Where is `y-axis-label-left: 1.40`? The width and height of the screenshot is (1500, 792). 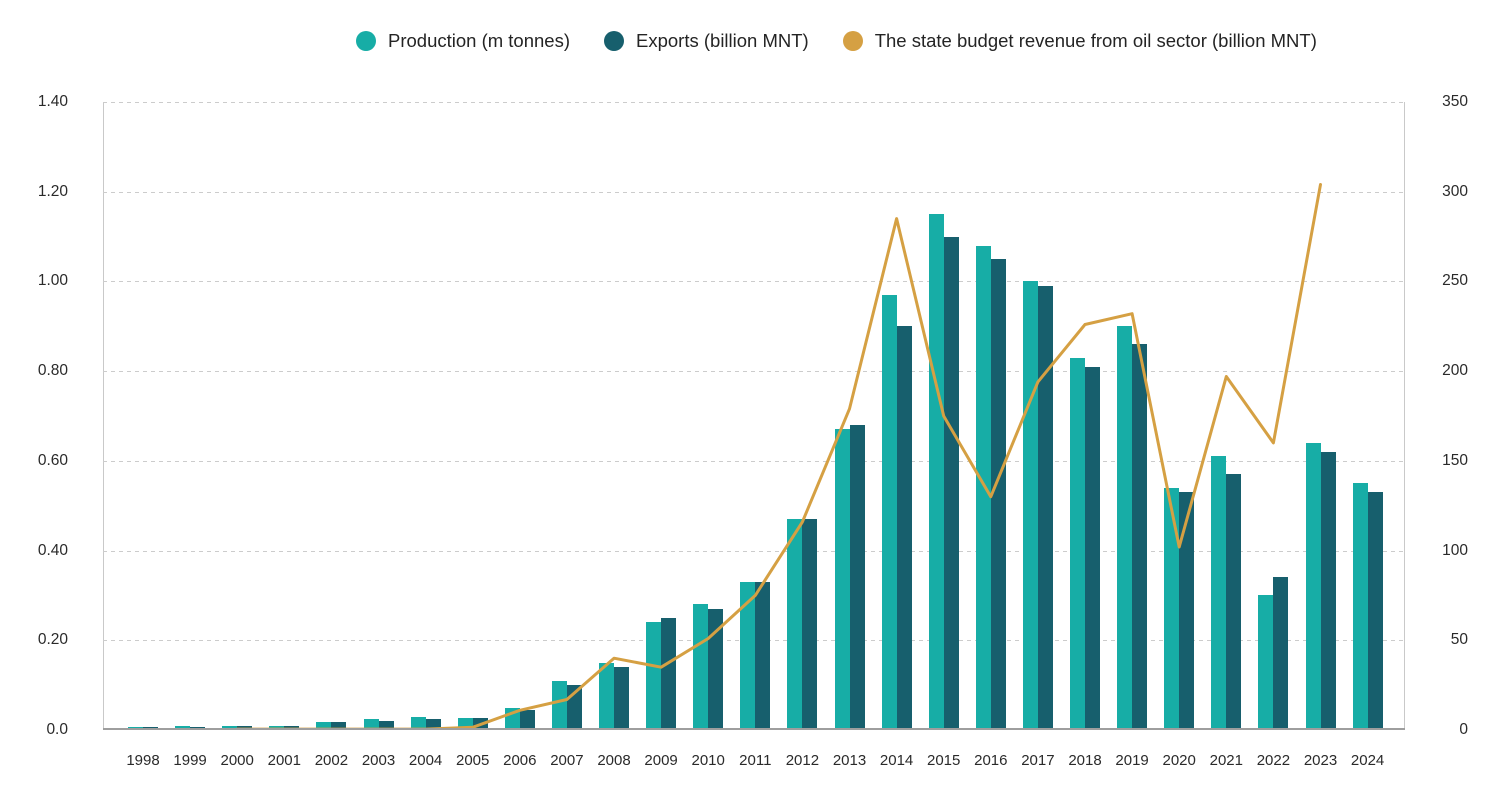 y-axis-label-left: 1.40 is located at coordinates (52, 101).